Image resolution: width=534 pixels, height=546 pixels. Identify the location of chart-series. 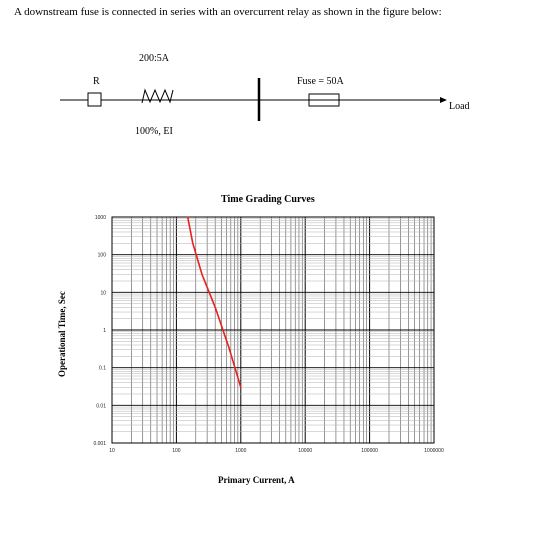
(214, 302).